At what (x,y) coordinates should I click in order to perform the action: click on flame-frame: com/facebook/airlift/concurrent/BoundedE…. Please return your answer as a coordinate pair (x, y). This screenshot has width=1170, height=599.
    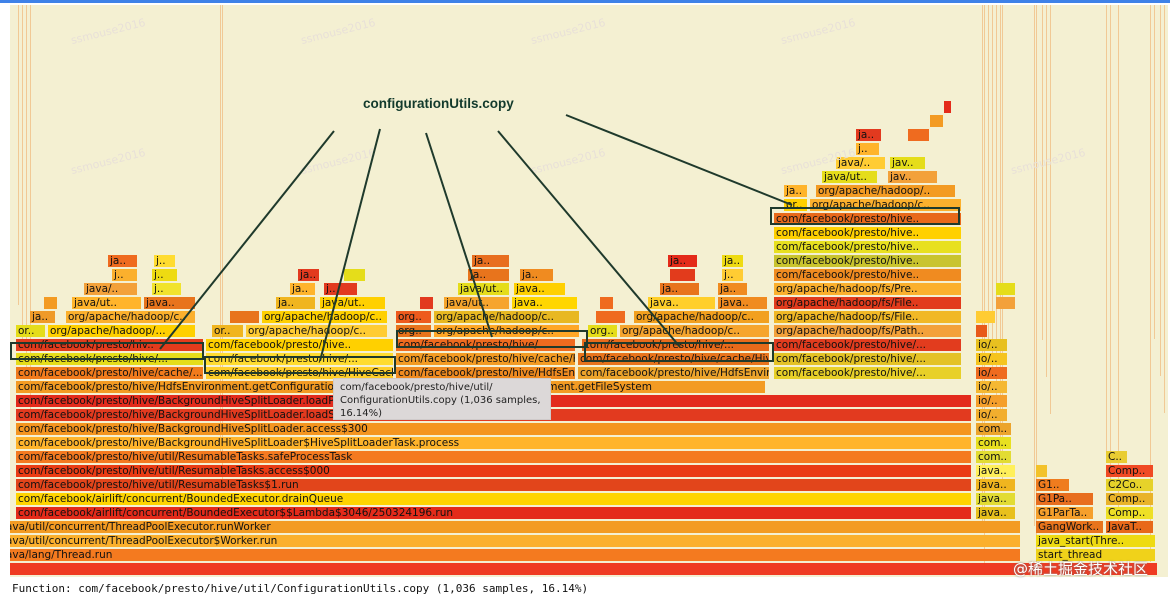
    Looking at the image, I should click on (494, 499).